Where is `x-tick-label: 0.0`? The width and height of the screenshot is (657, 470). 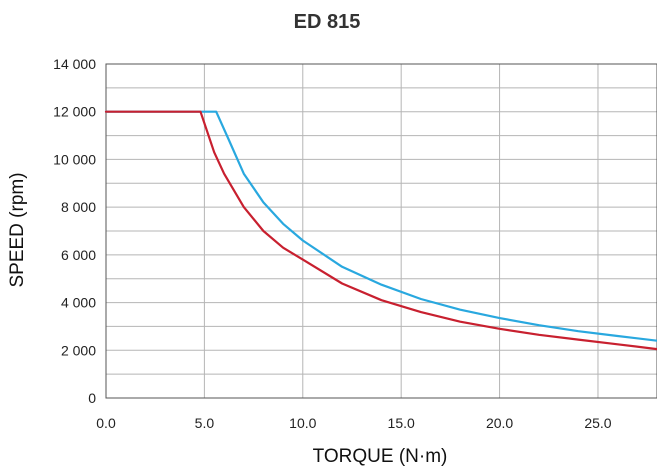 x-tick-label: 0.0 is located at coordinates (106, 423).